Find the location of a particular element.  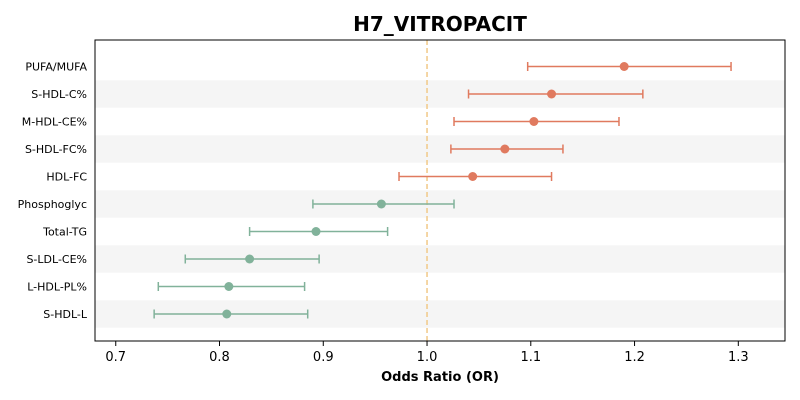

category-label: S-HDL-C% is located at coordinates (59, 94).